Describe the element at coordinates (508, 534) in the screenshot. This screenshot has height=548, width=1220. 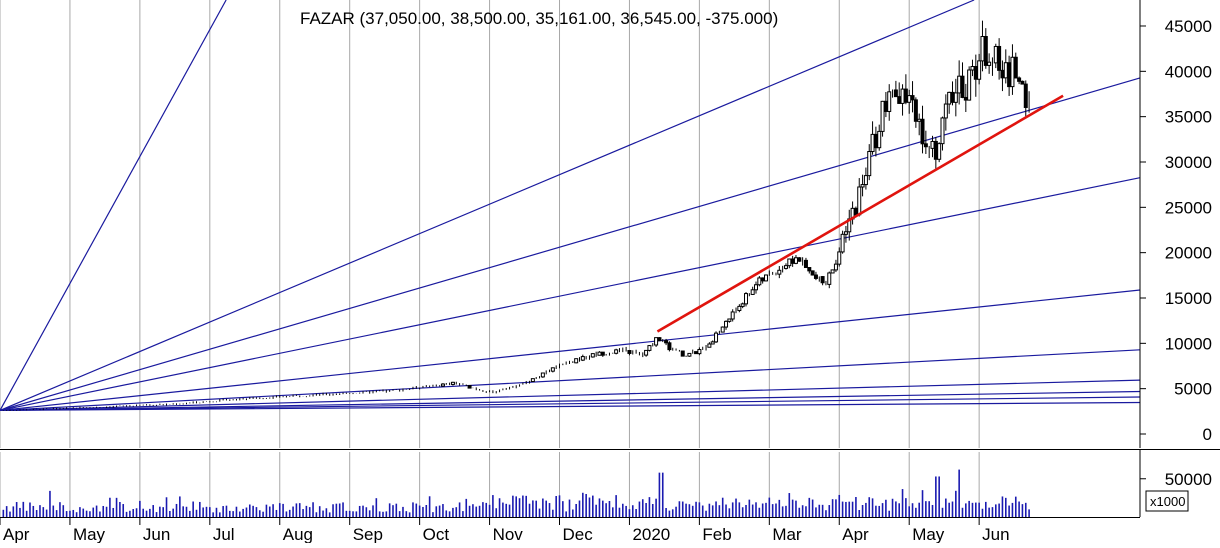
I see `time-tick-label: Nov` at that location.